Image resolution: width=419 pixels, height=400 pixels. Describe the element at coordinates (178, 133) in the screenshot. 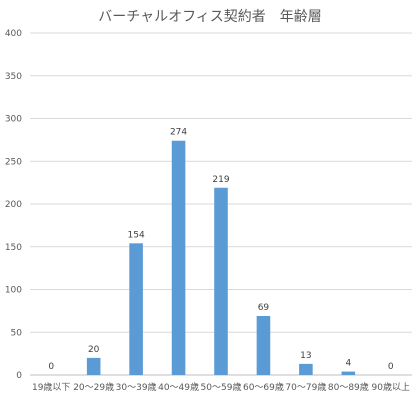

I see `data-label: 274` at that location.